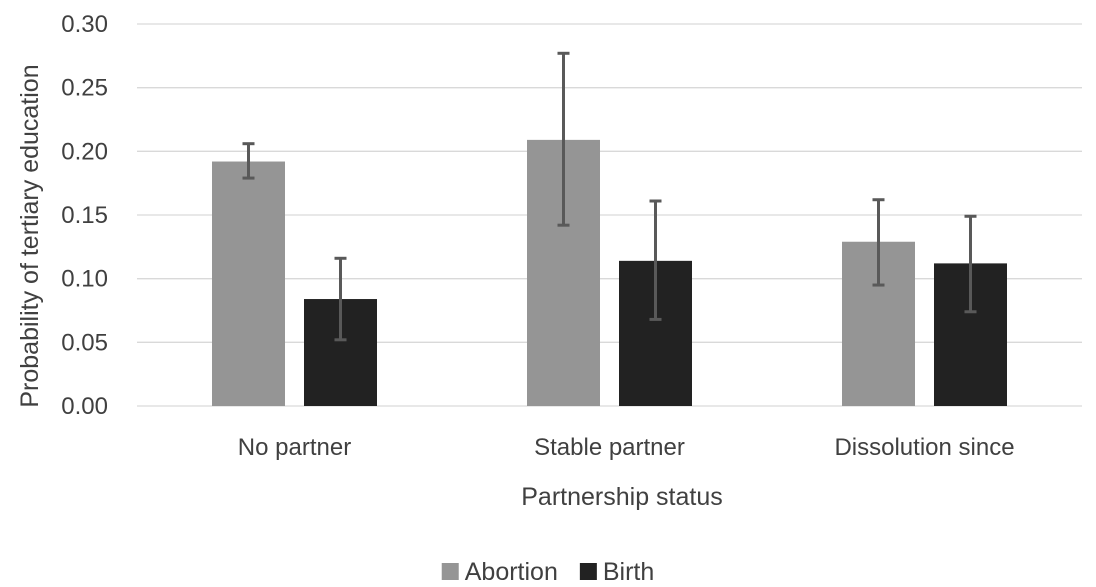 This screenshot has height=587, width=1096. Describe the element at coordinates (609, 447) in the screenshot. I see `x-tick-label: Stable partner` at that location.